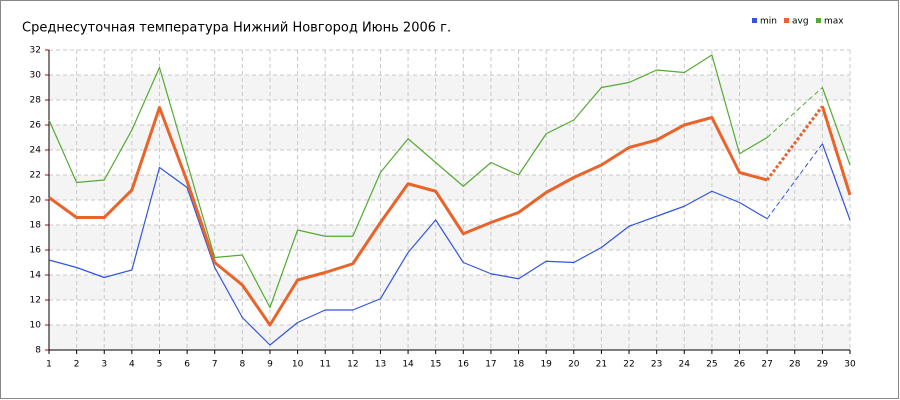 This screenshot has width=900, height=400. Describe the element at coordinates (298, 365) in the screenshot. I see `x-tick-label: 10` at that location.